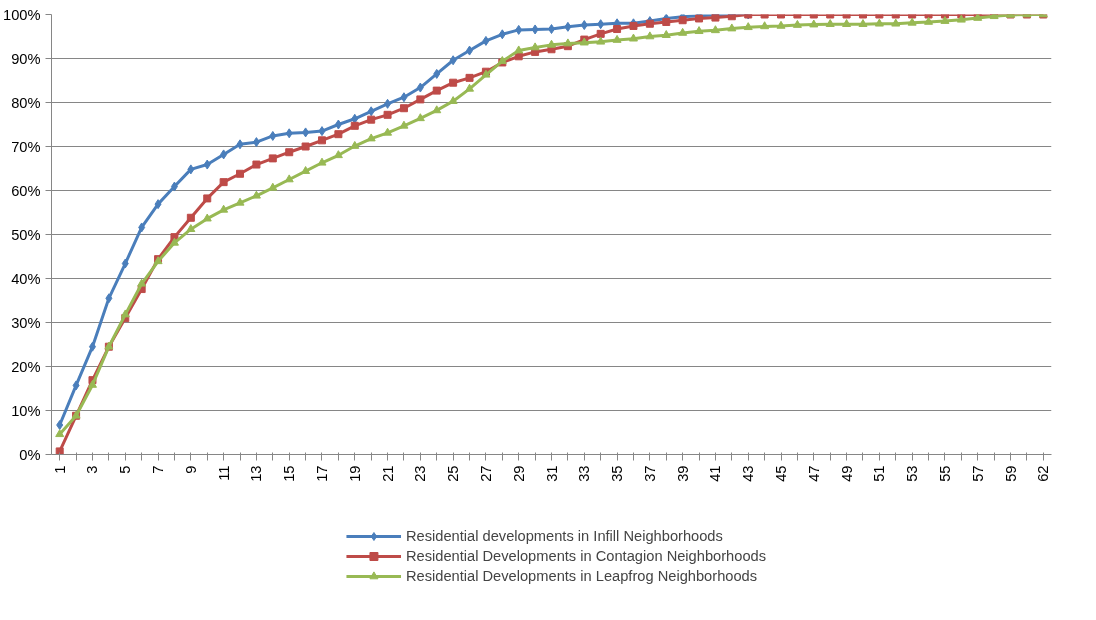 This screenshot has width=1096, height=620. I want to click on x-tick-label: 29, so click(518, 473).